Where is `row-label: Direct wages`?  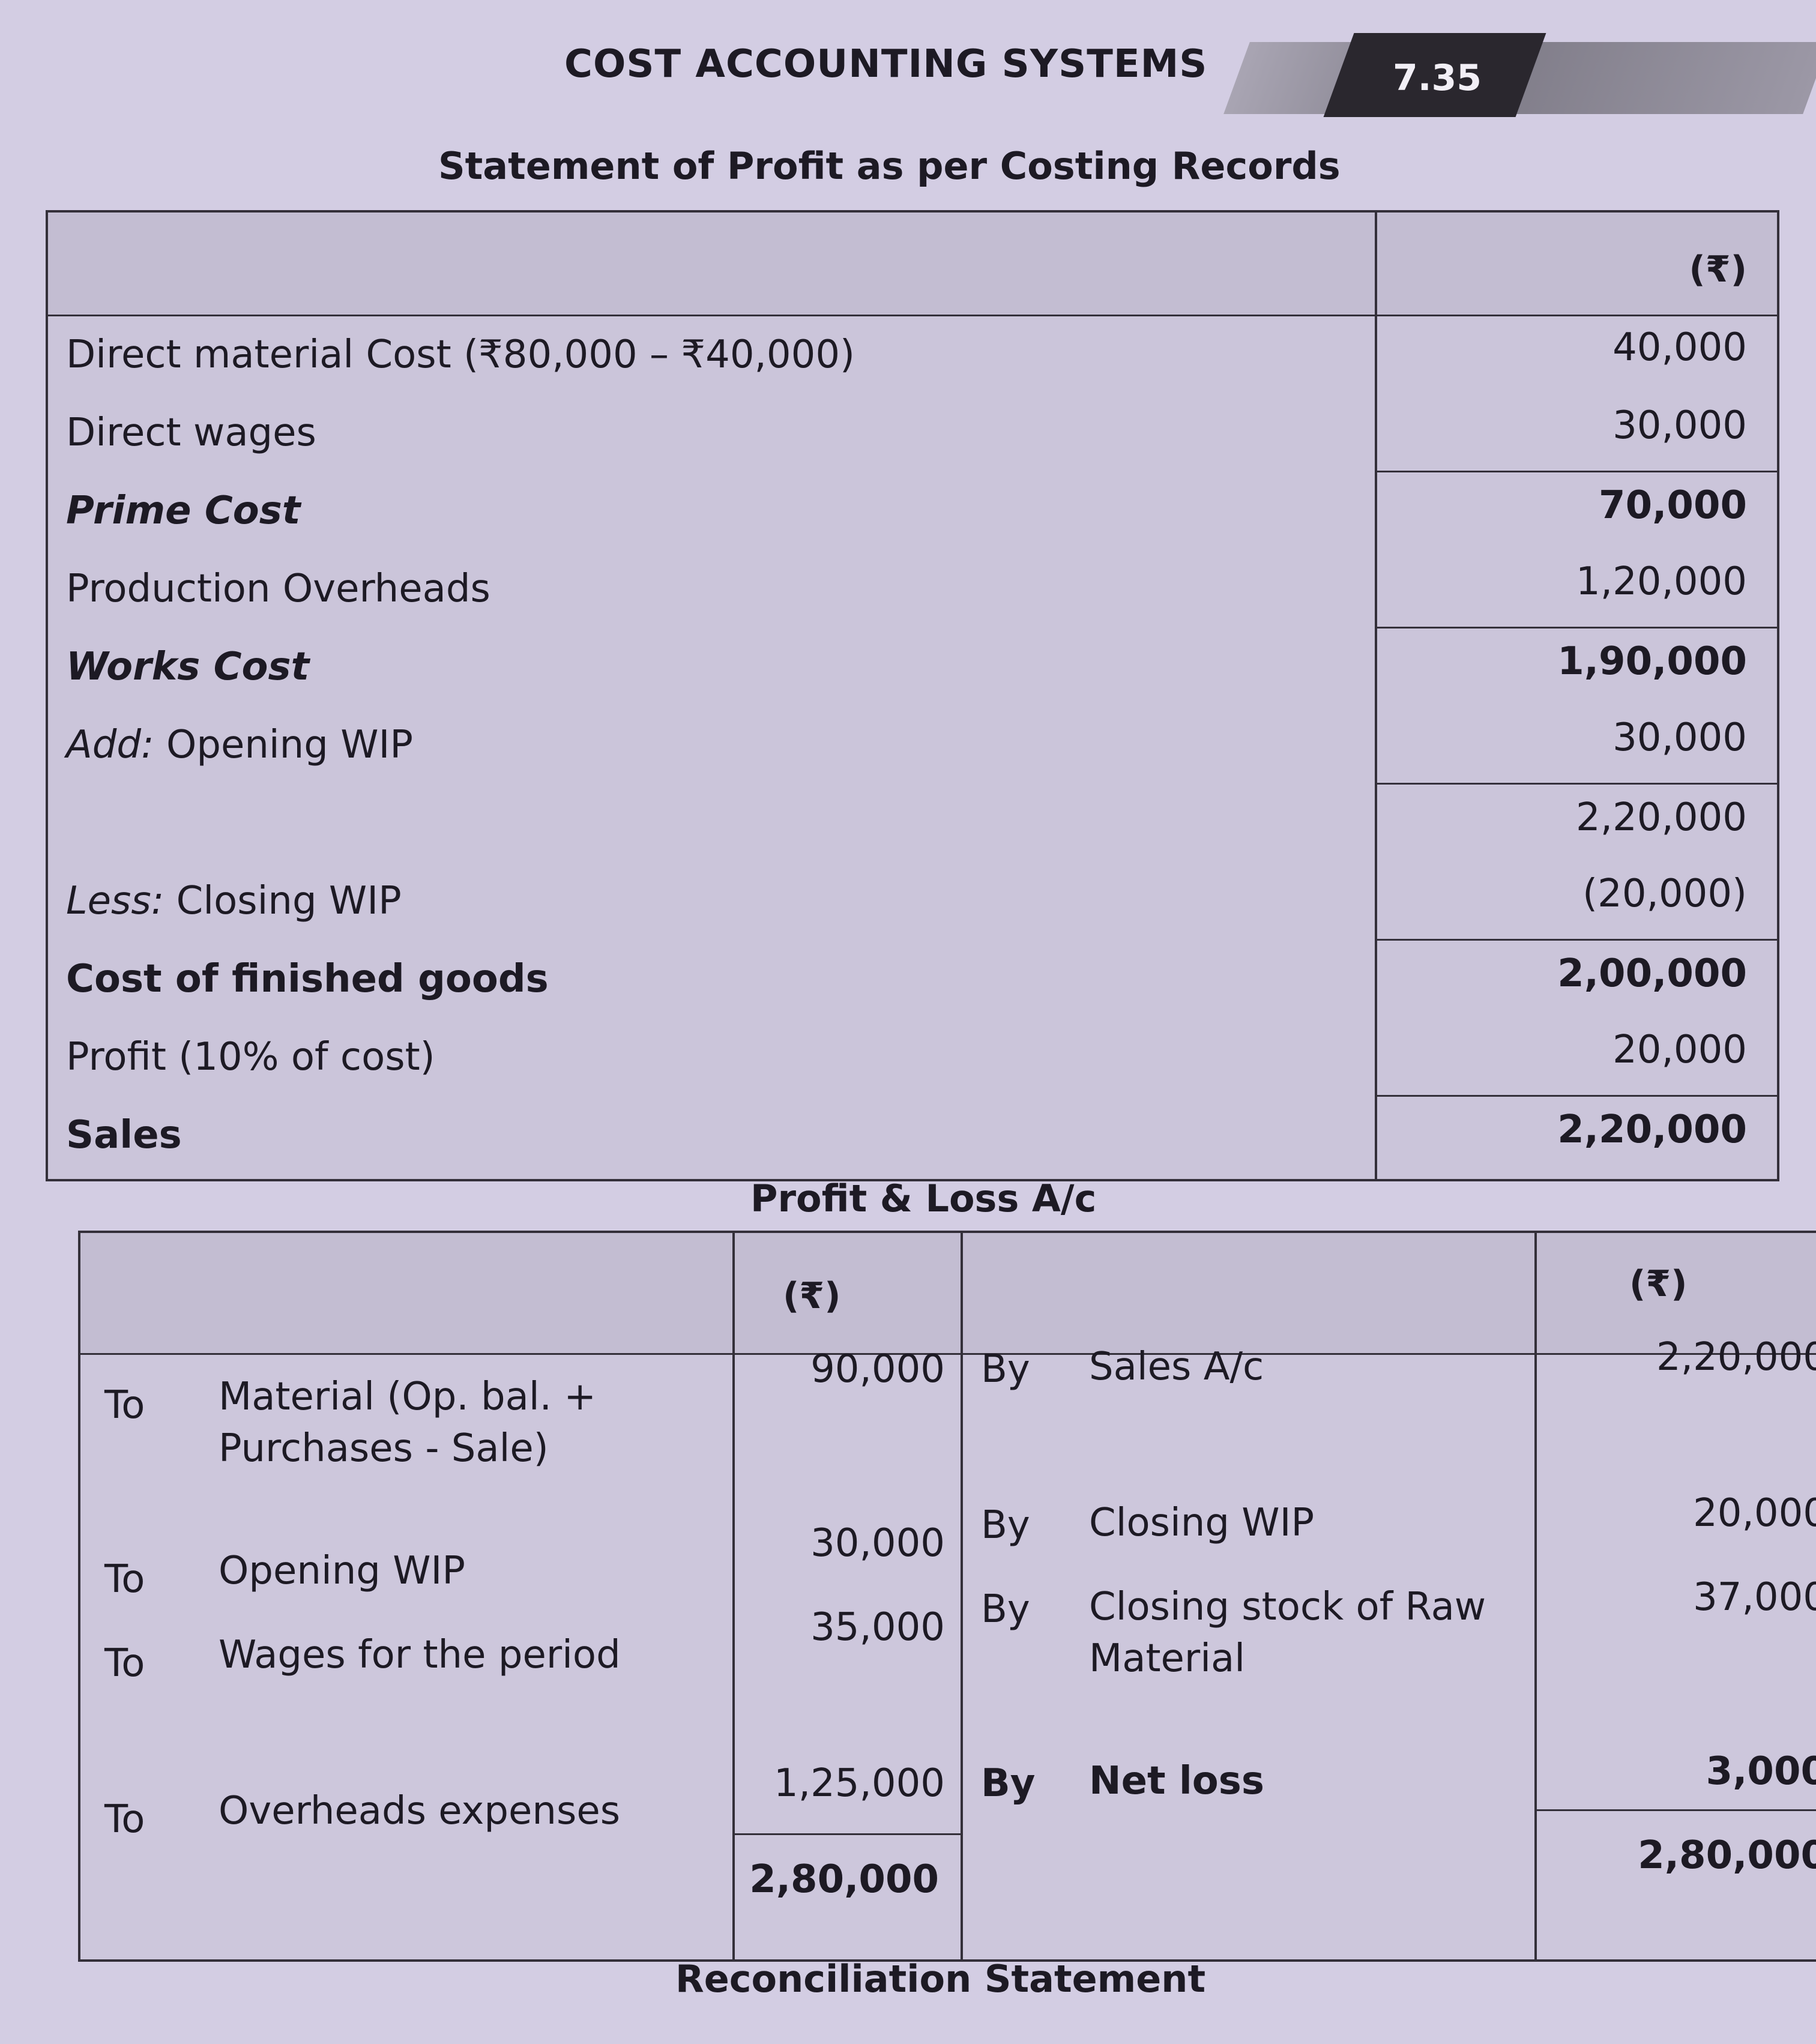
row-label: Direct wages is located at coordinates (191, 433).